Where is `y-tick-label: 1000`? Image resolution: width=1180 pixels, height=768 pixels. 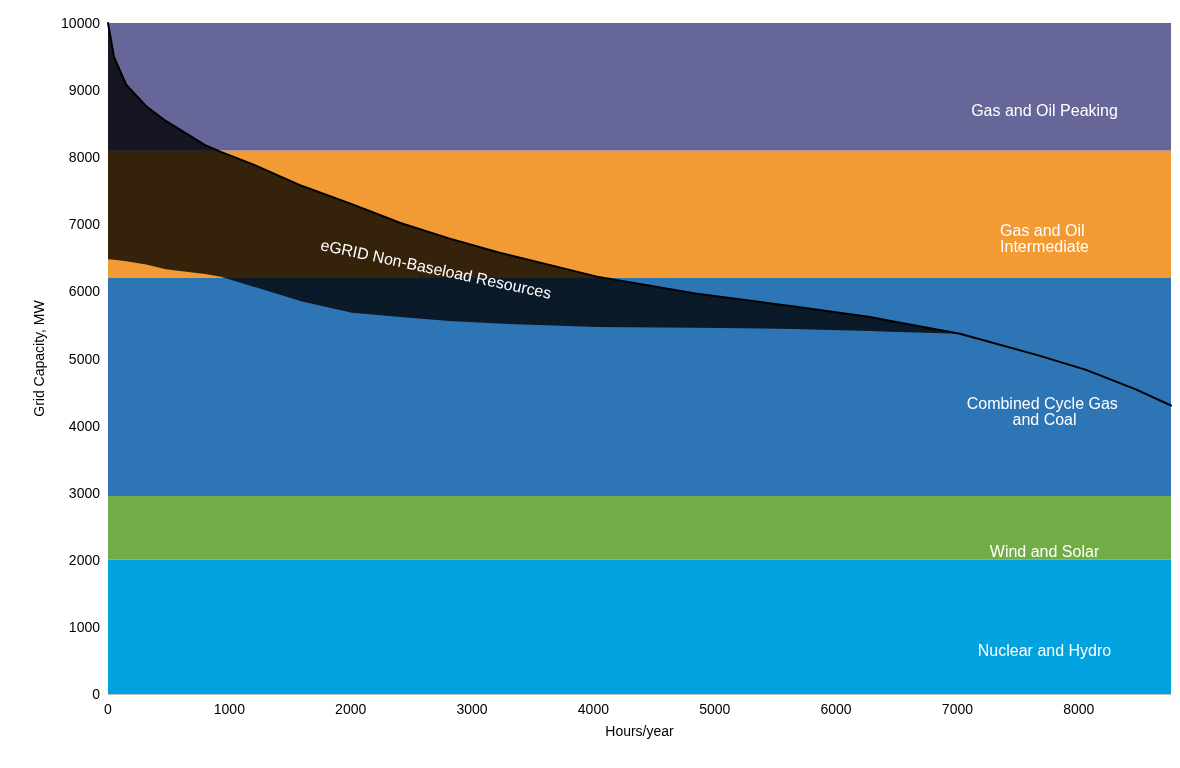 y-tick-label: 1000 is located at coordinates (84, 626).